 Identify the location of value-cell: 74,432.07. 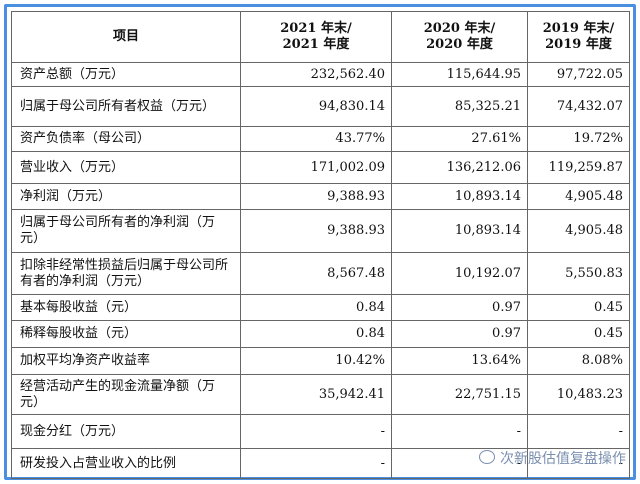
(578, 106).